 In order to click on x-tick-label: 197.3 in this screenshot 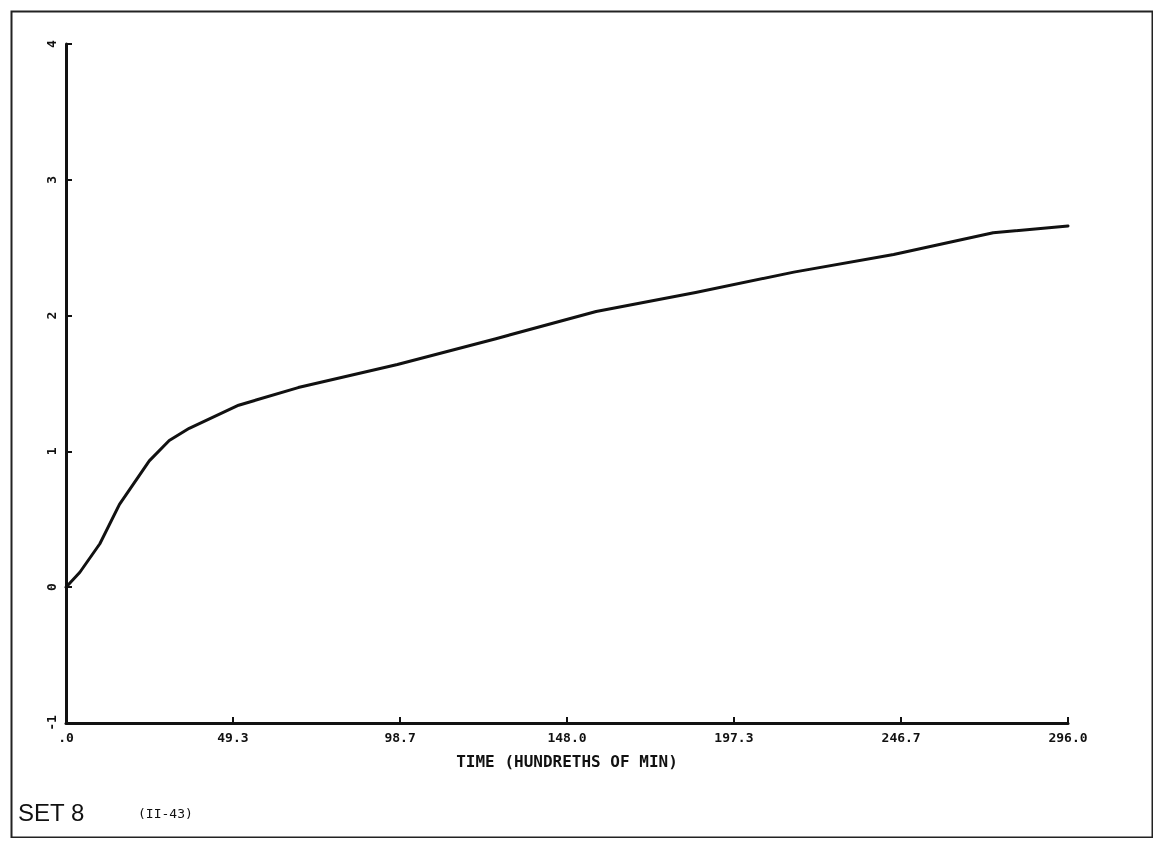, I will do `click(734, 737)`.